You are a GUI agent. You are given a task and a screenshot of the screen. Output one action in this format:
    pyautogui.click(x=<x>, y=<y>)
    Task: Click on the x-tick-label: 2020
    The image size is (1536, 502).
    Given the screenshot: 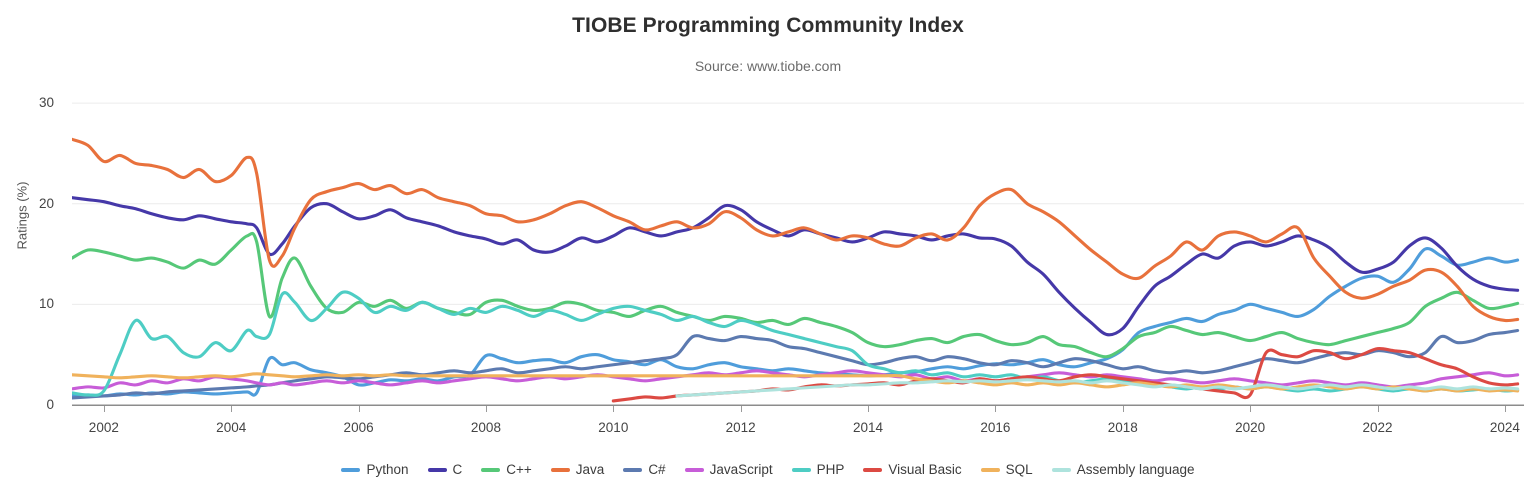 What is the action you would take?
    pyautogui.click(x=1250, y=427)
    